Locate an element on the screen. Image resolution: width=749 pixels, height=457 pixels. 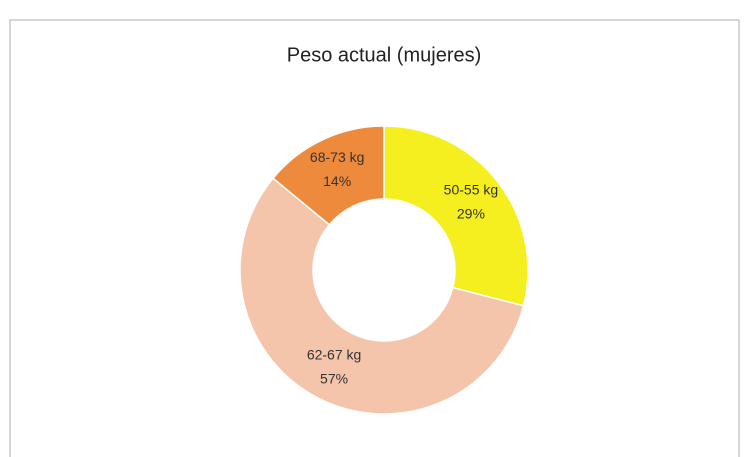
slice-value-label: 14% is located at coordinates (337, 181).